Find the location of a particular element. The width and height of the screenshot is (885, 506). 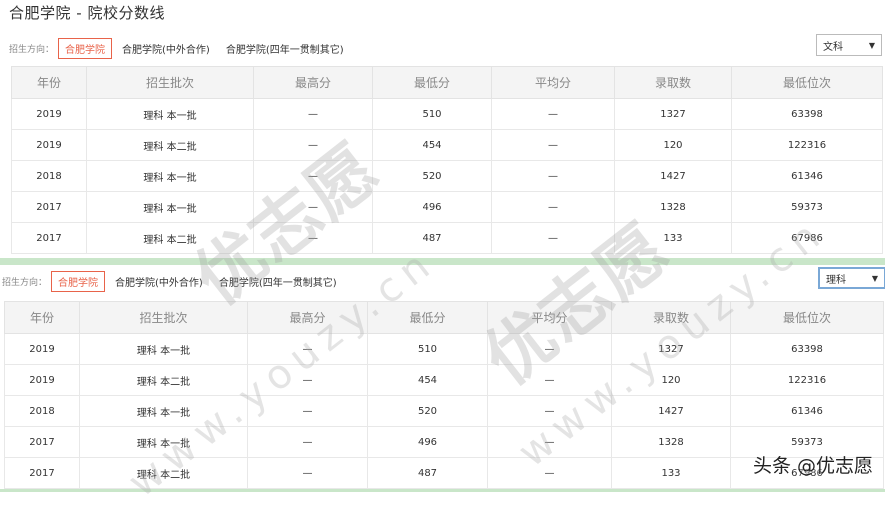

section-divider is located at coordinates (442, 261).